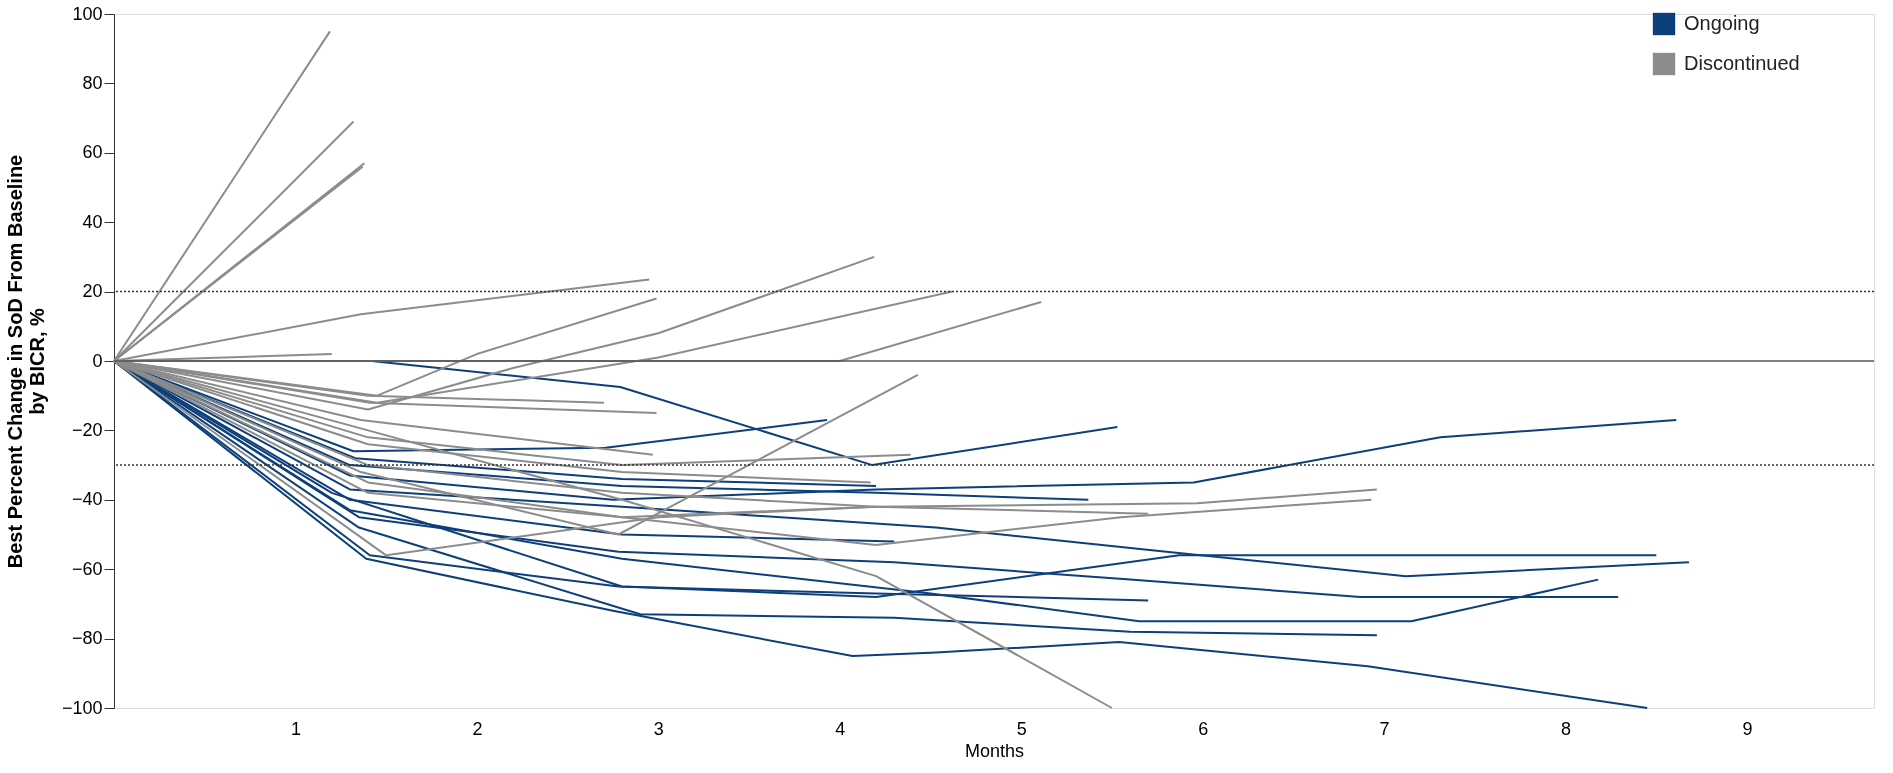  I want to click on x-tick-label: 9, so click(1747, 728).